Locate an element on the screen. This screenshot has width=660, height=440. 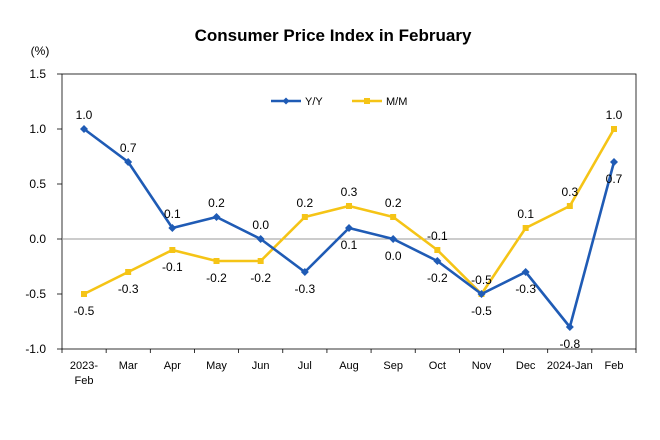
x-tick-label: Mar is located at coordinates (128, 366).